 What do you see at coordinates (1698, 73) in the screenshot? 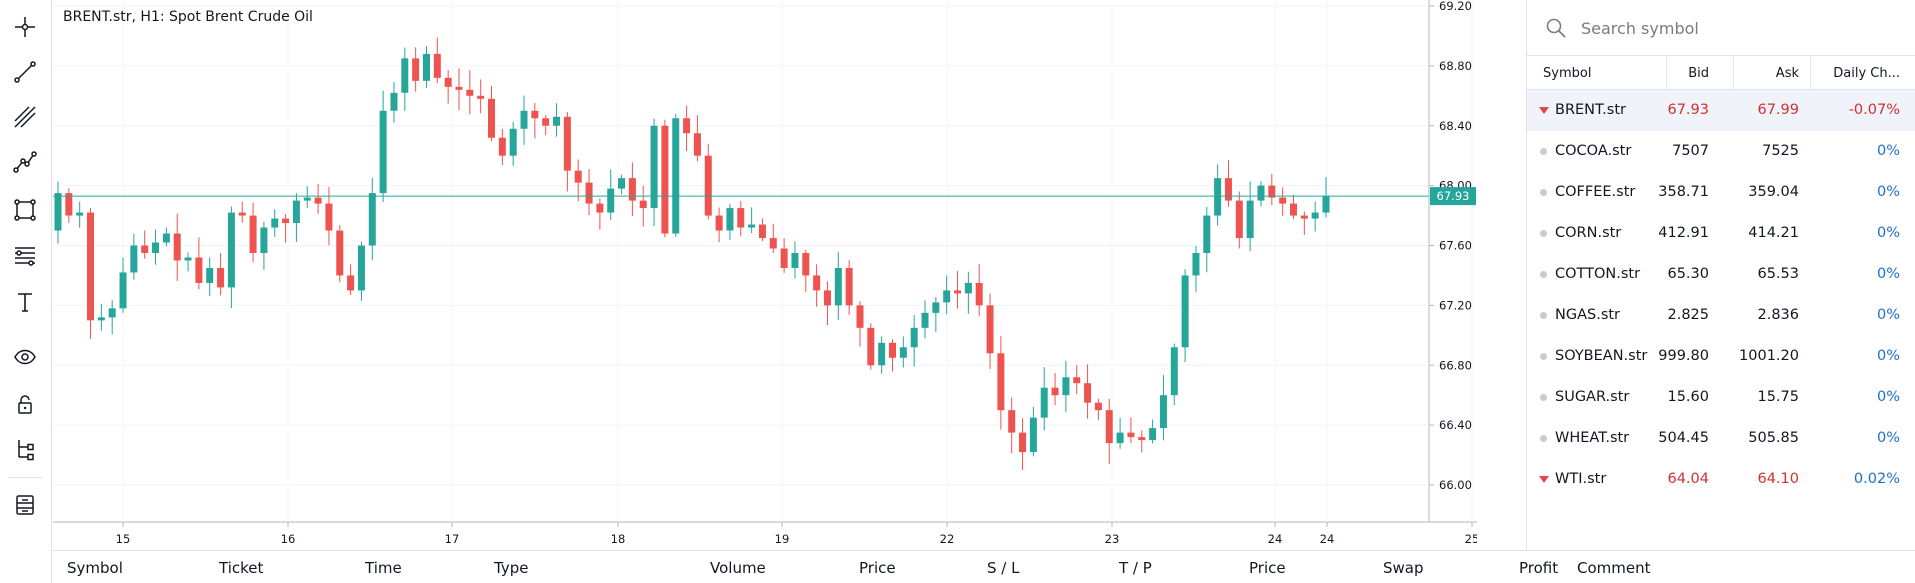
I see `header-bid: Bid` at bounding box center [1698, 73].